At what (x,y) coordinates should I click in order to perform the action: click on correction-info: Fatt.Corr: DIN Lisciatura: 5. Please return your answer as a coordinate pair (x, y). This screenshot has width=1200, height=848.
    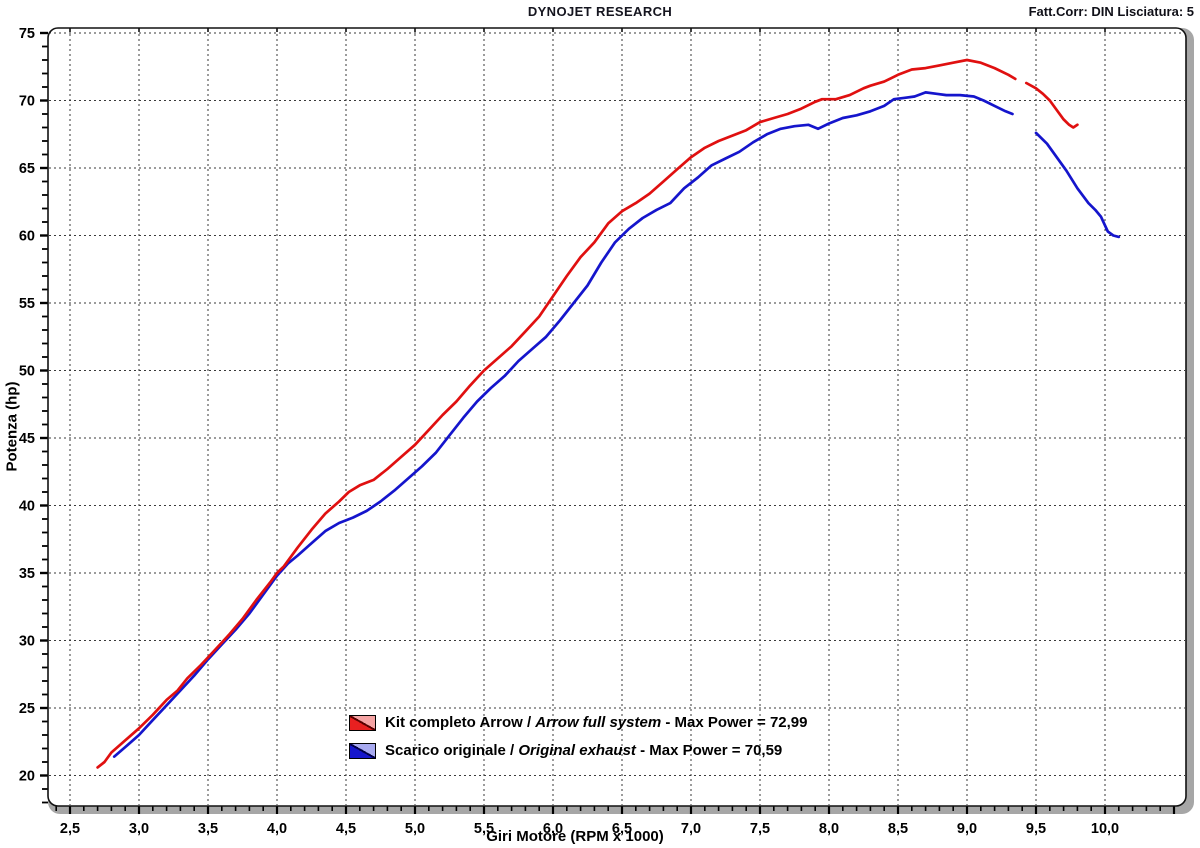
    Looking at the image, I should click on (1111, 11).